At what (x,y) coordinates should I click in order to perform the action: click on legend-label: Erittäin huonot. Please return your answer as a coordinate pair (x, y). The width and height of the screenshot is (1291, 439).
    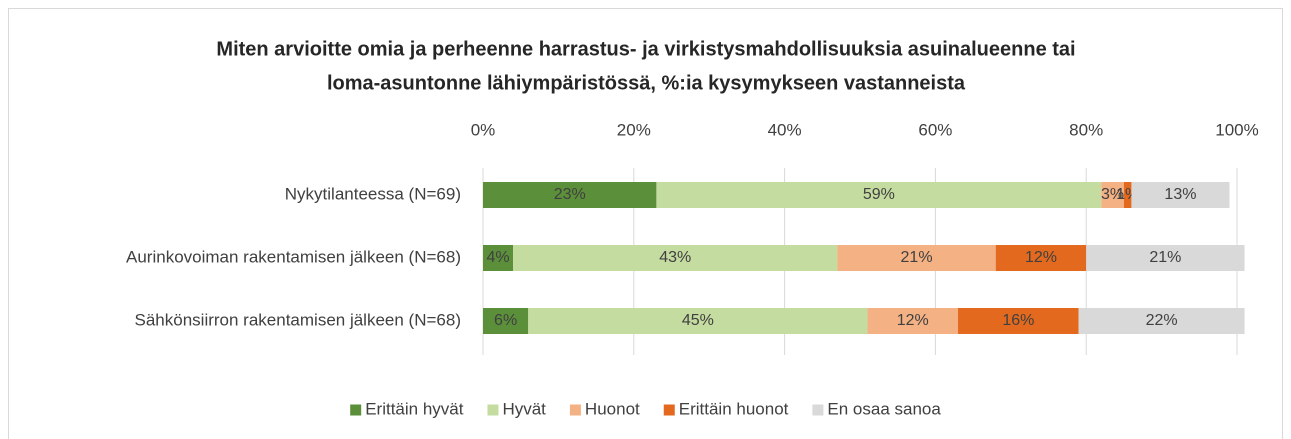
    Looking at the image, I should click on (734, 408).